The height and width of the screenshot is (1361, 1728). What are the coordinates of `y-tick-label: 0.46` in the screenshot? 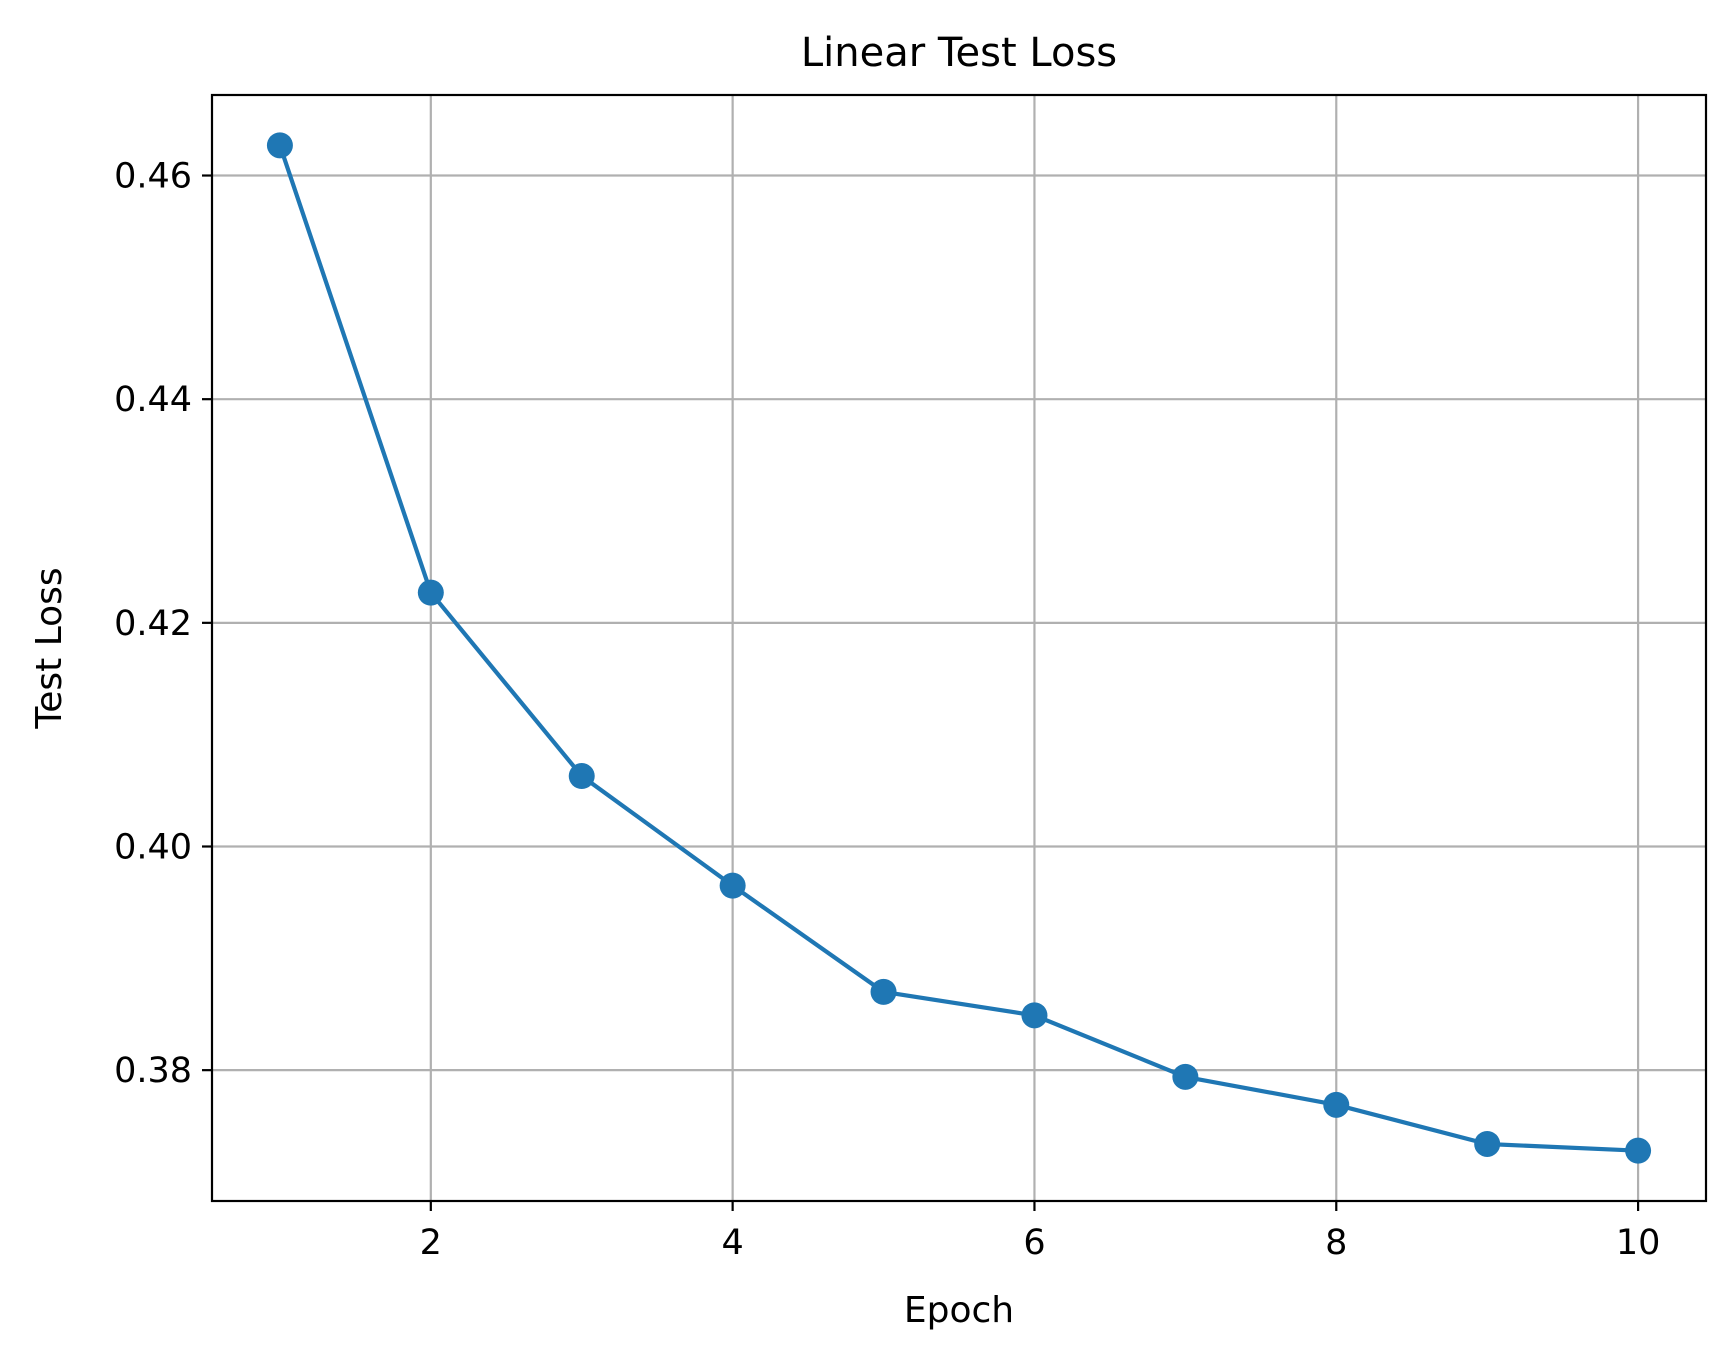 It's located at (153, 177).